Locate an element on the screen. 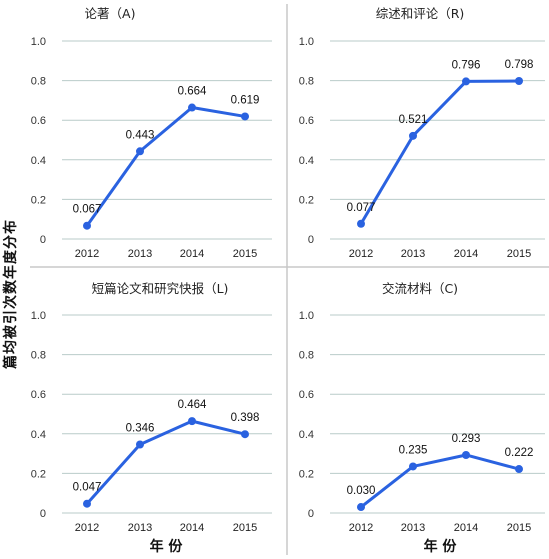 The width and height of the screenshot is (549, 559). panel-title: 综述和评论（R) is located at coordinates (420, 13).